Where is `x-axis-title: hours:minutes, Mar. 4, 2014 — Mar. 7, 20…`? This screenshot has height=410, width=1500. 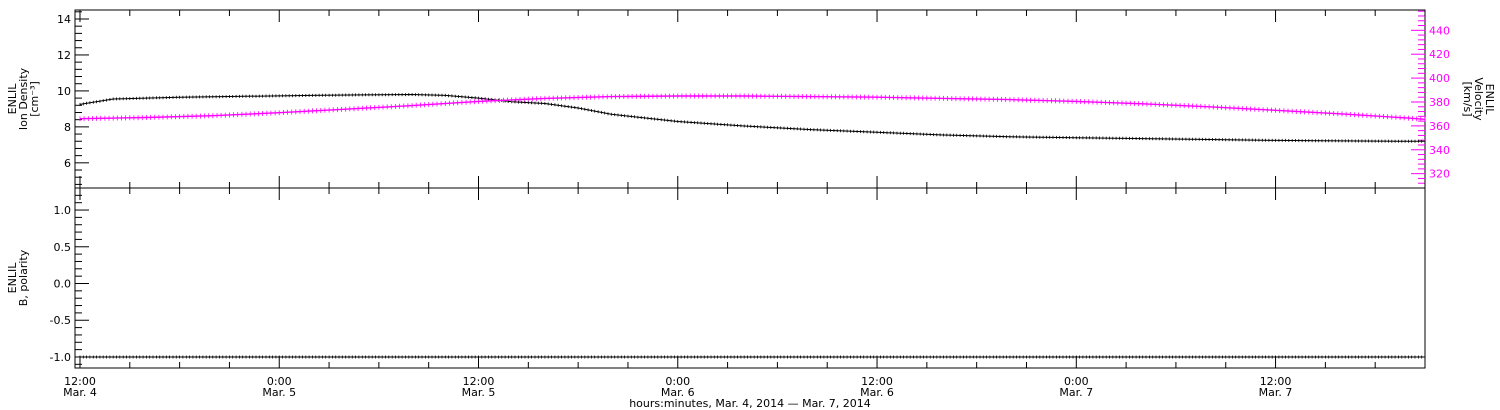
x-axis-title: hours:minutes, Mar. 4, 2014 — Mar. 7, 20… is located at coordinates (750, 403).